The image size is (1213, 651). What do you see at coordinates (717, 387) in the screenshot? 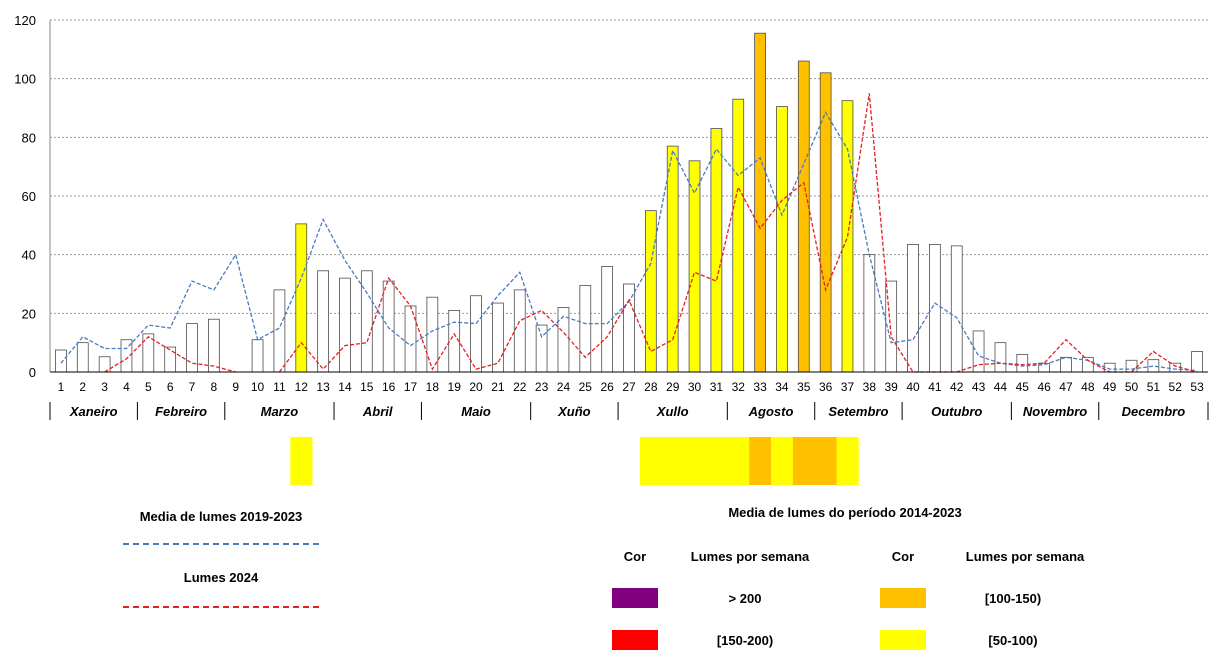
I see `x-tick-label: 31` at bounding box center [717, 387].